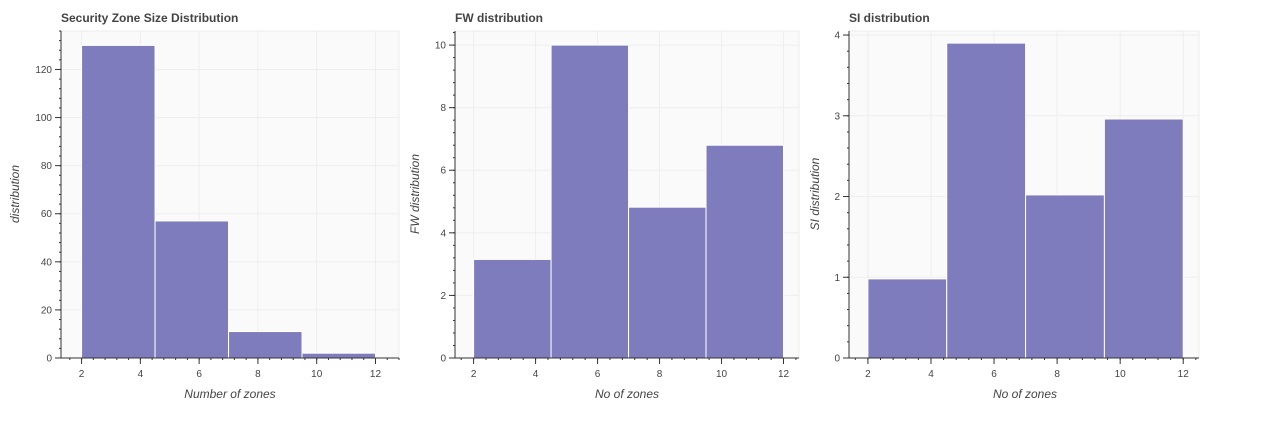 This screenshot has width=1262, height=426. I want to click on y-tick-label: 8, so click(443, 108).